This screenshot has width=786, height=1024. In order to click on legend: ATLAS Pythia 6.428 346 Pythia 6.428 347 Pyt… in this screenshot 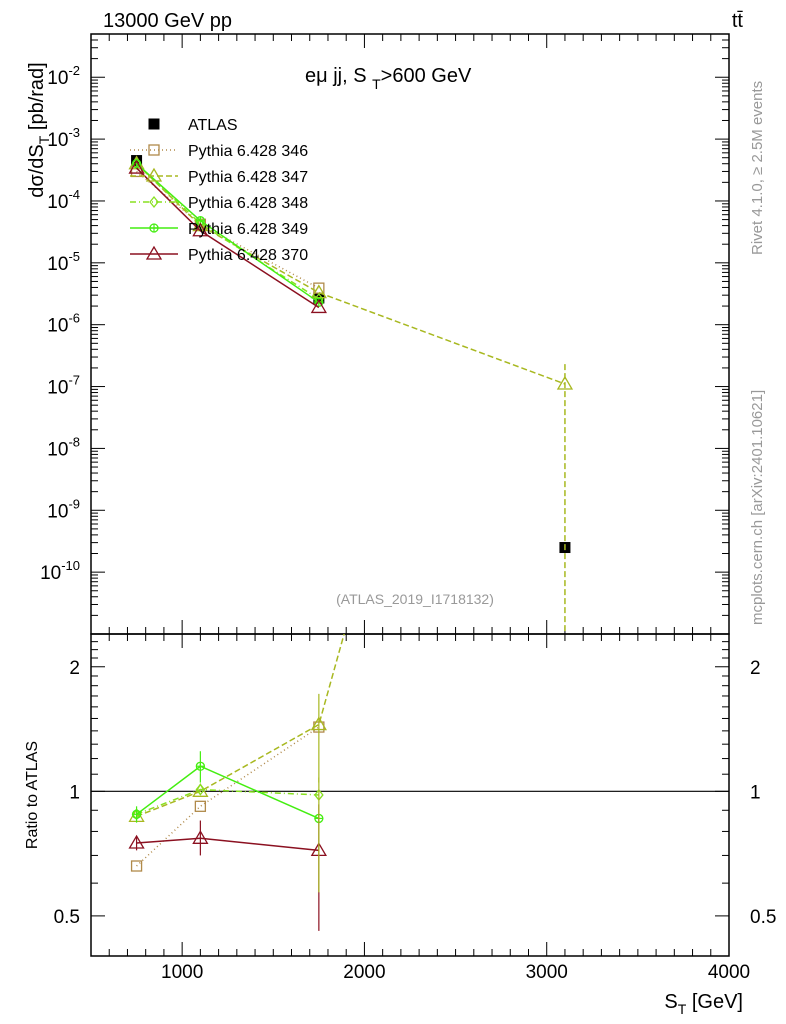, I will do `click(219, 190)`.